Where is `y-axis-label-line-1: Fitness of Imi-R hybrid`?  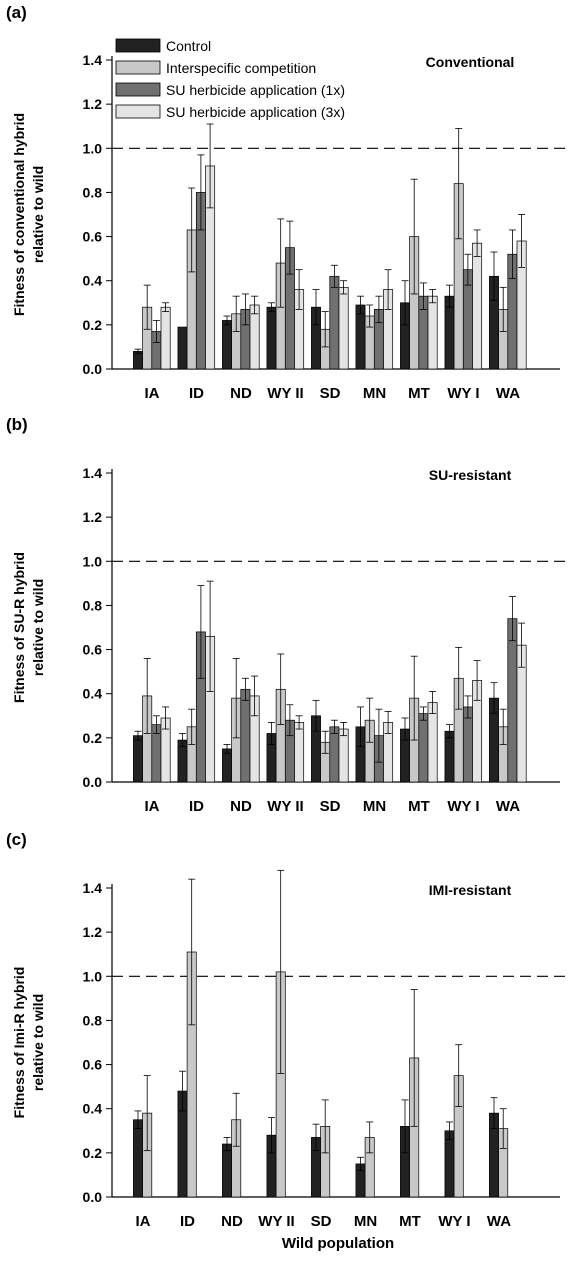 y-axis-label-line-1: Fitness of Imi-R hybrid is located at coordinates (19, 1043).